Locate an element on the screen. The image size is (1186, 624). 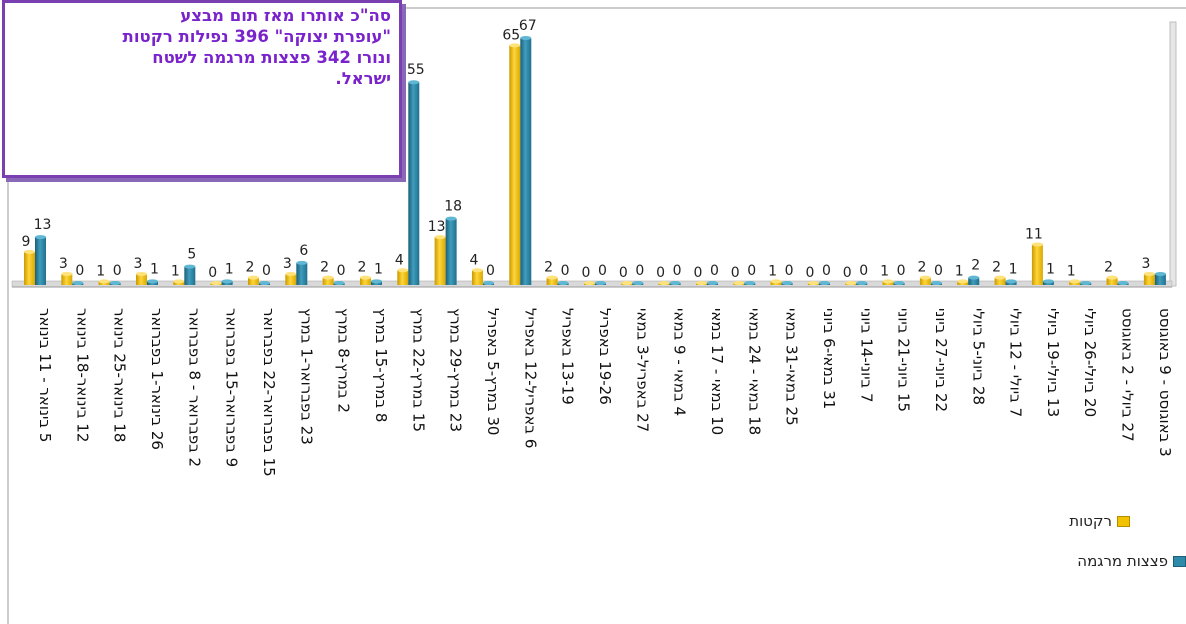
right-axis-strip is located at coordinates (1173, 154).